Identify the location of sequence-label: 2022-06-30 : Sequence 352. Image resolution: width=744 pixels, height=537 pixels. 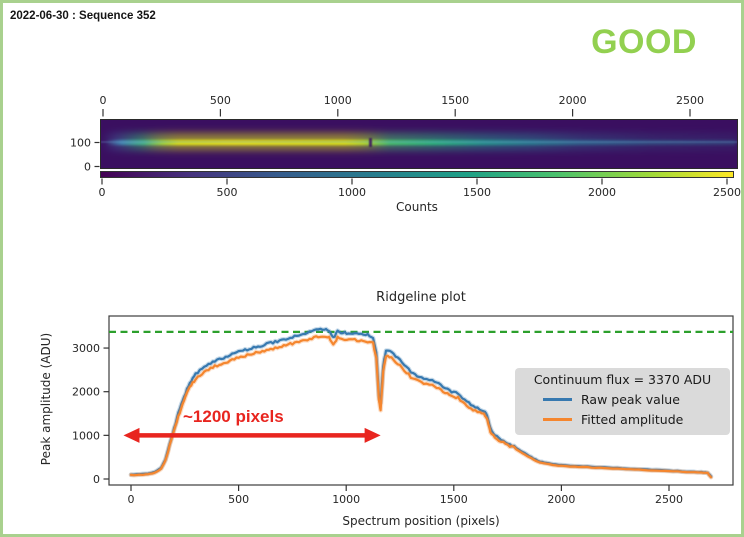
(83, 16).